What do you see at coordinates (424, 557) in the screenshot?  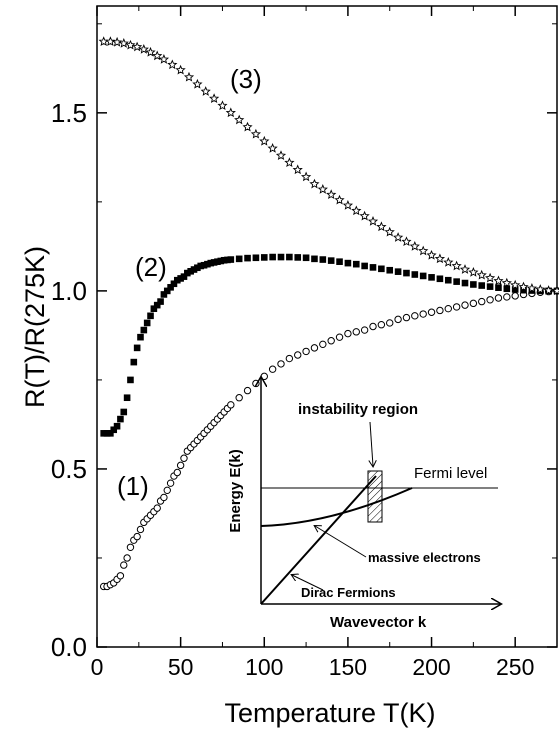 I see `inset-massive-label: massive electrons` at bounding box center [424, 557].